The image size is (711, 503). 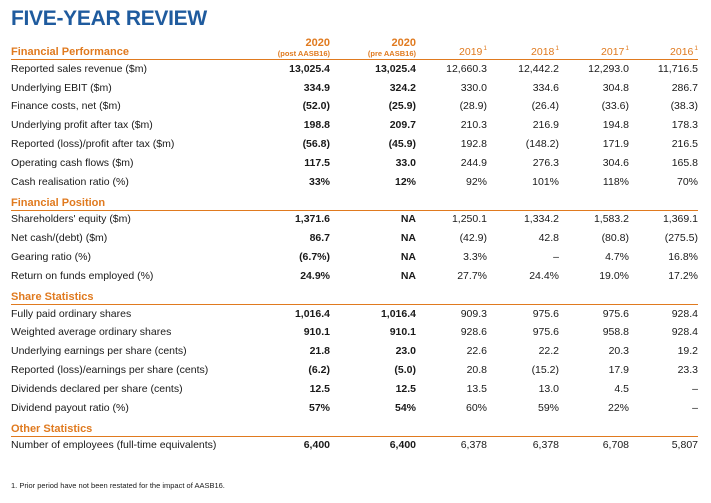 What do you see at coordinates (316, 445) in the screenshot?
I see `table-cell: 6,400` at bounding box center [316, 445].